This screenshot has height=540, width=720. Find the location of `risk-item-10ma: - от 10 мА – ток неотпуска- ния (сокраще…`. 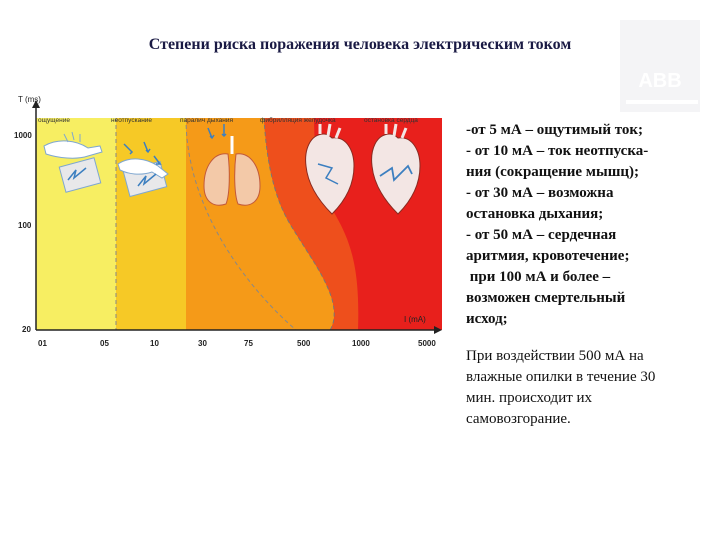

risk-item-10ma: - от 10 мА – ток неотпуска- ния (сокраще… is located at coordinates (557, 161).